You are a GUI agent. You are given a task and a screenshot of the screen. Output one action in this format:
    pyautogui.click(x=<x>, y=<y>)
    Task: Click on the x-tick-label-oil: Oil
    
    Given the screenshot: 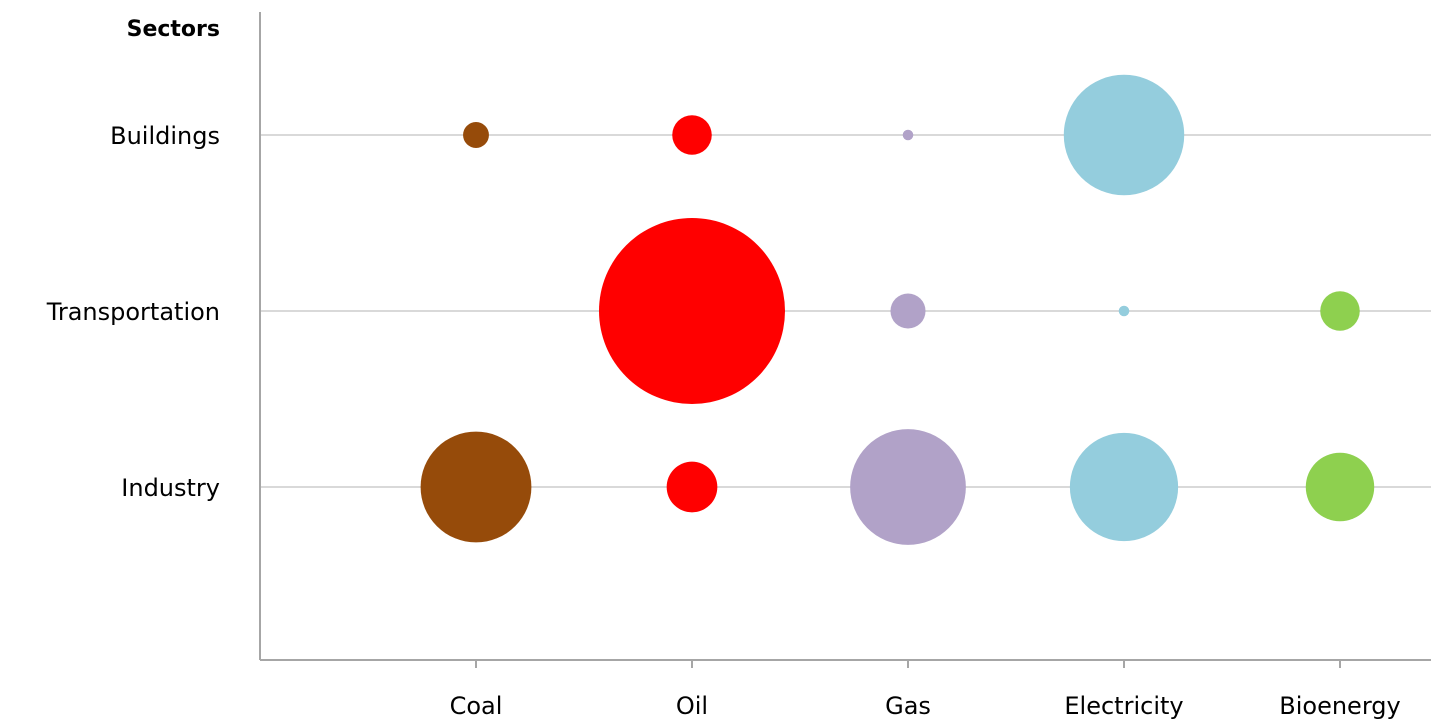 What is the action you would take?
    pyautogui.click(x=692, y=706)
    